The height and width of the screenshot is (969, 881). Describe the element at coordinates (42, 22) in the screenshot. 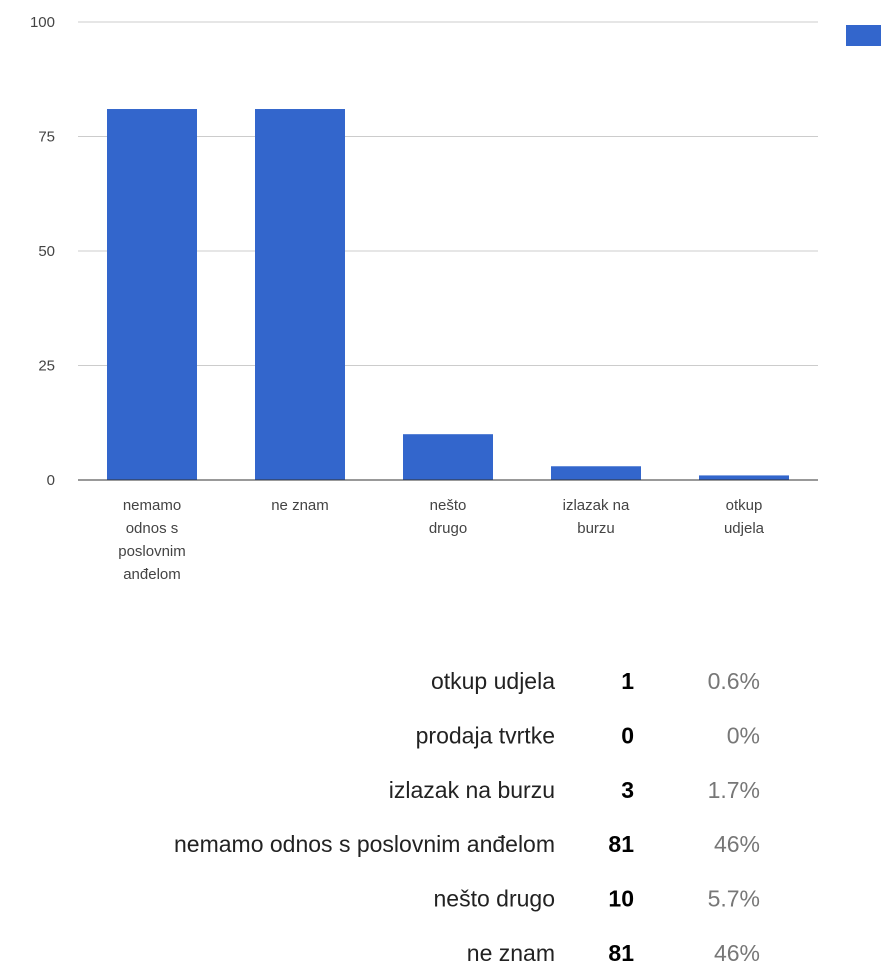

I see `y-tick-label: 100` at that location.